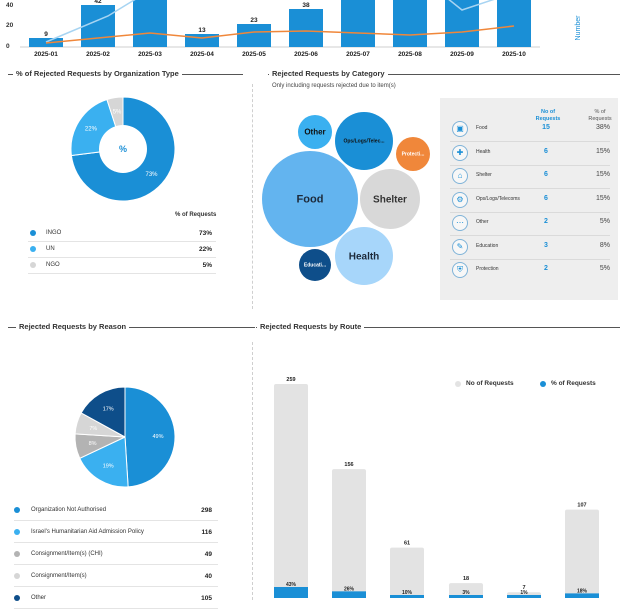  Describe the element at coordinates (123, 149) in the screenshot. I see `donut-center-label: %` at that location.